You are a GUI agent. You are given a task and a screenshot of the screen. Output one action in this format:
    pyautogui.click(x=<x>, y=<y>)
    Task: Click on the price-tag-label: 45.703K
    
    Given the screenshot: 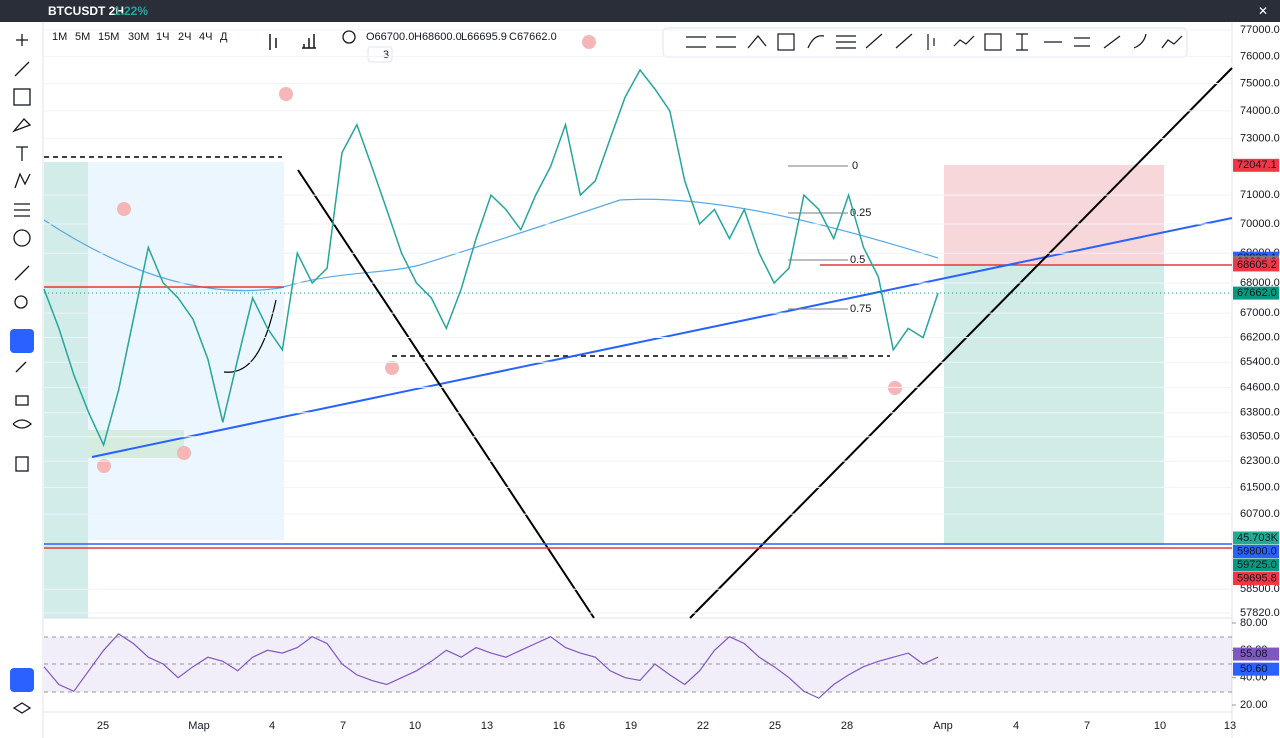 What is the action you would take?
    pyautogui.click(x=1258, y=538)
    